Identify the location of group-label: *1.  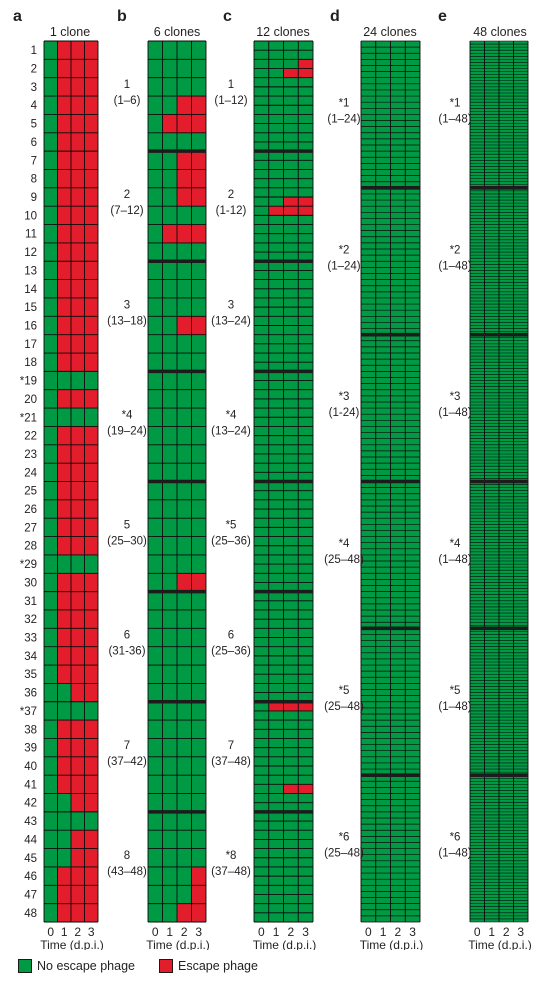
(455, 103).